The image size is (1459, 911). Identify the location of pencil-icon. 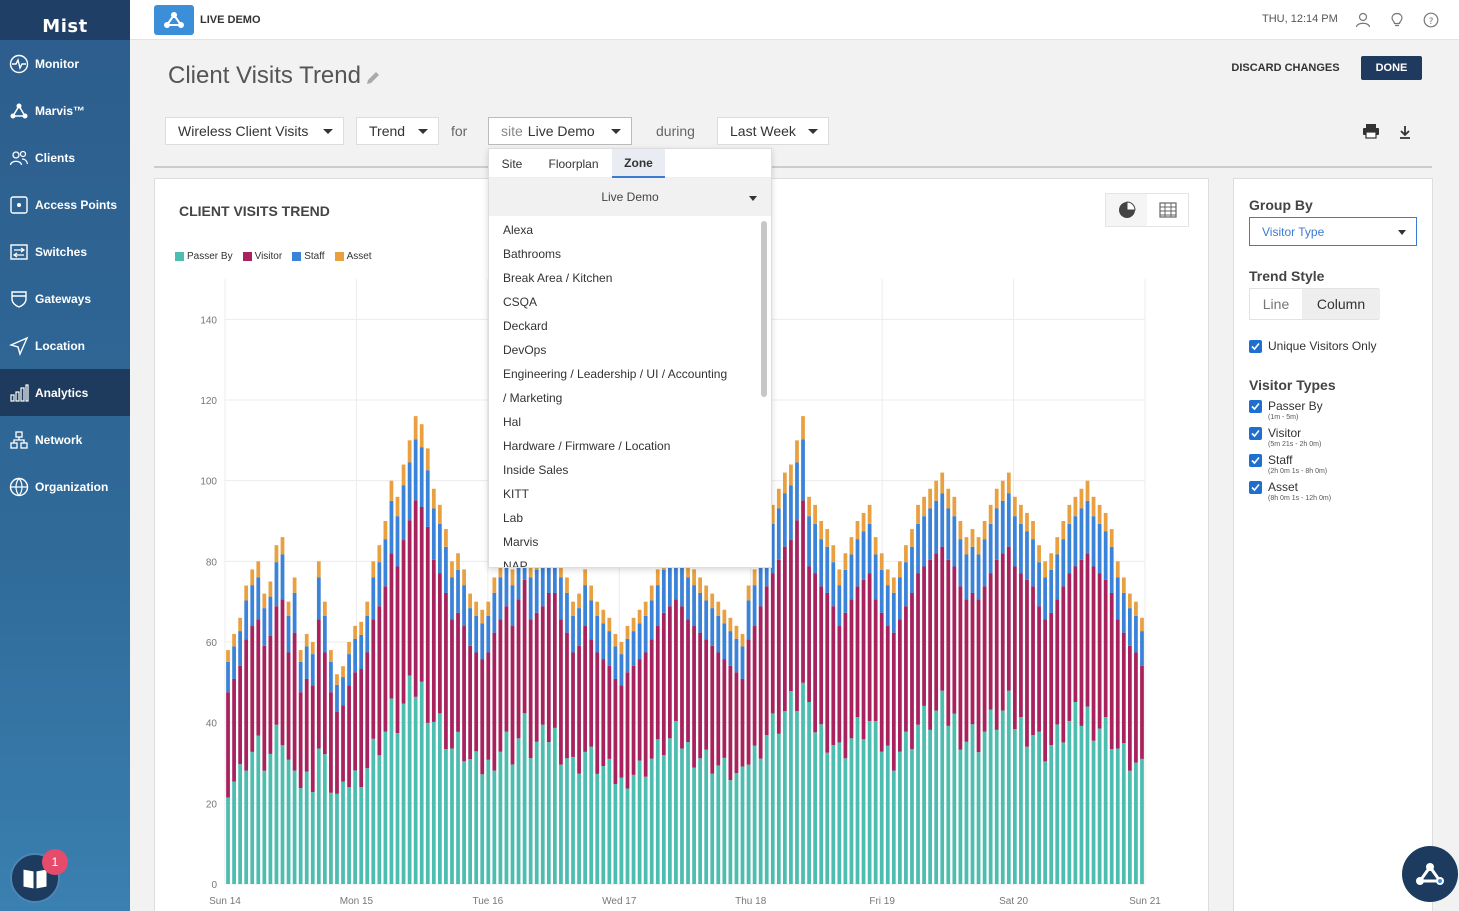
(373, 80).